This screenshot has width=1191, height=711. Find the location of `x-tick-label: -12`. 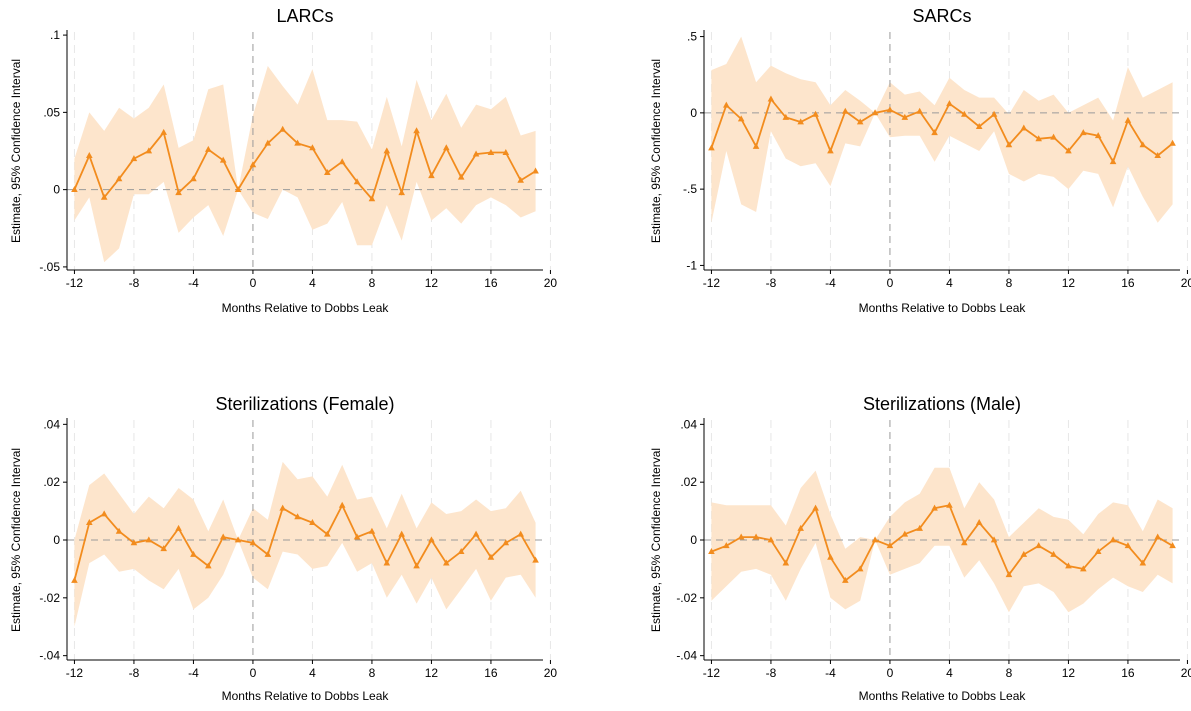

x-tick-label: -12 is located at coordinates (712, 673).